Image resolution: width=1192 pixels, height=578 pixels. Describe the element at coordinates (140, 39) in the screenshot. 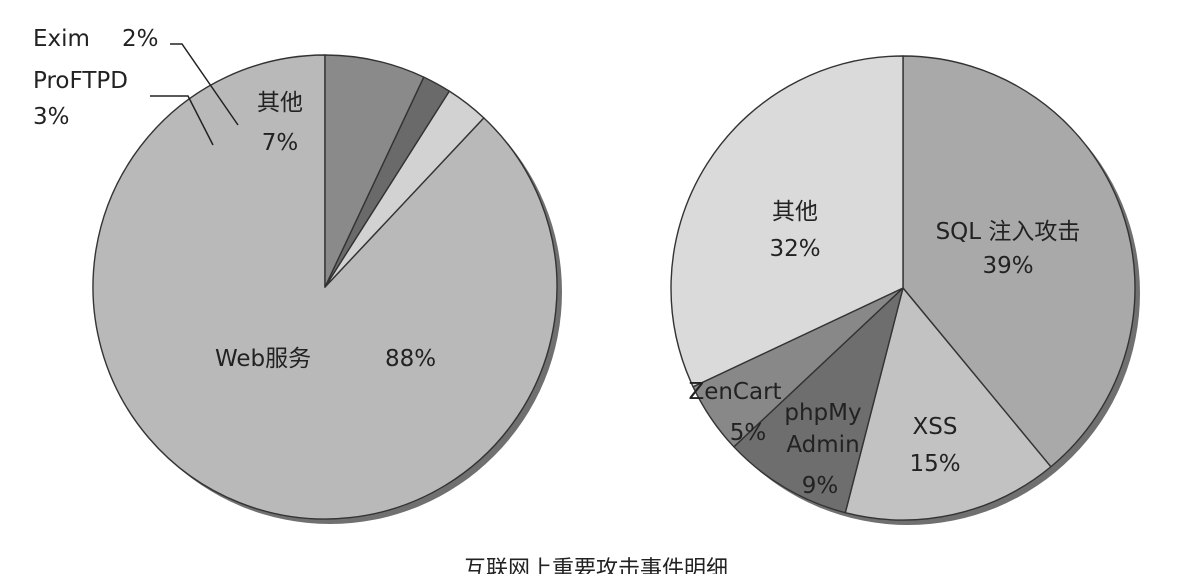

I see `slice-percent-label: 2%` at that location.